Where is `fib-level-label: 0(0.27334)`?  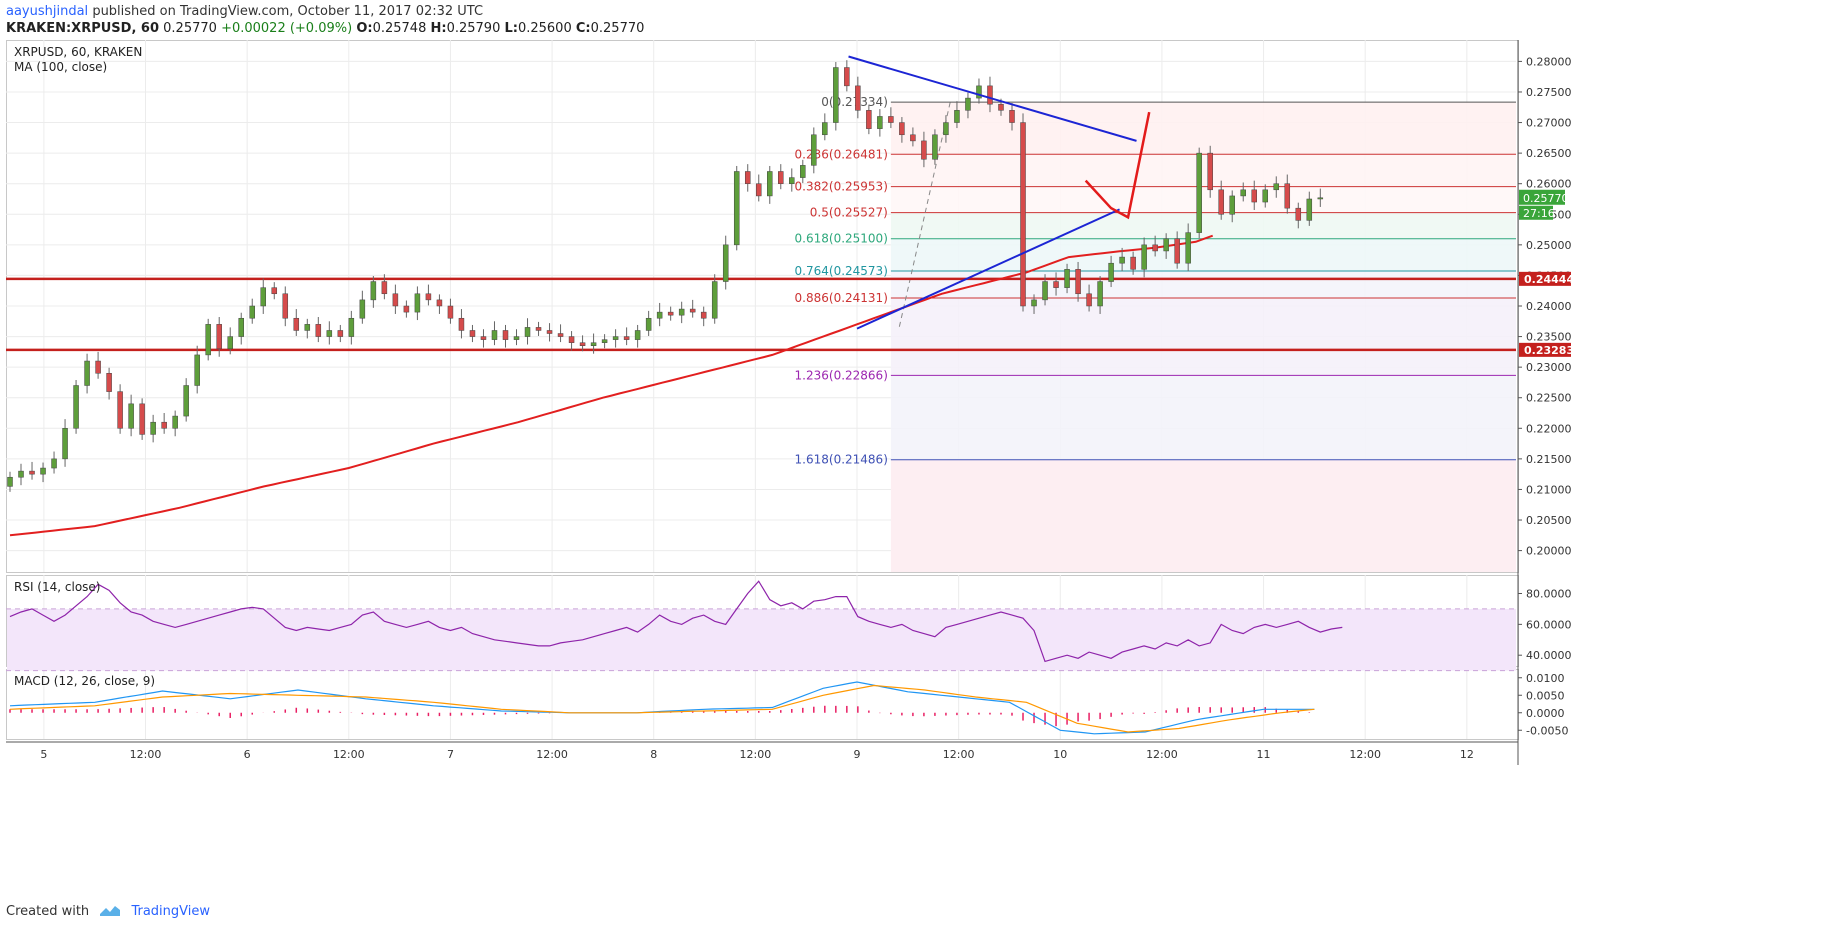 fib-level-label: 0(0.27334) is located at coordinates (854, 102).